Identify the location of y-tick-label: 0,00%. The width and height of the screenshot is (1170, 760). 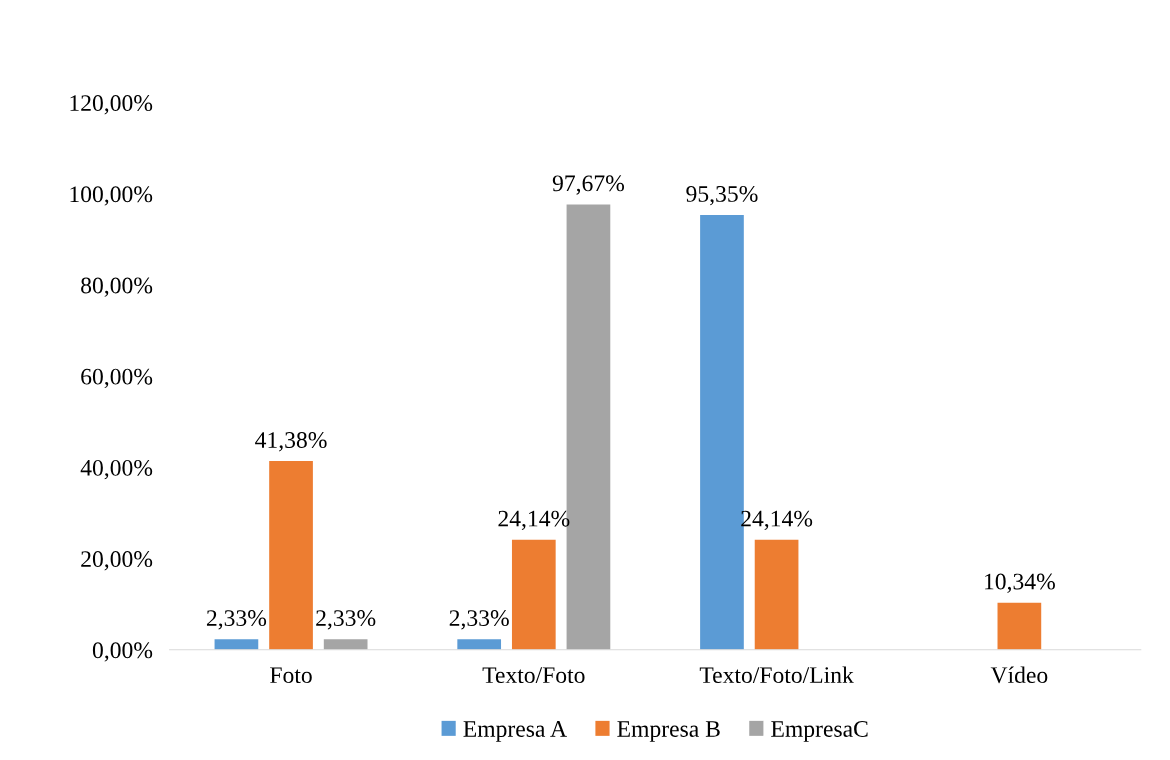
(122, 652).